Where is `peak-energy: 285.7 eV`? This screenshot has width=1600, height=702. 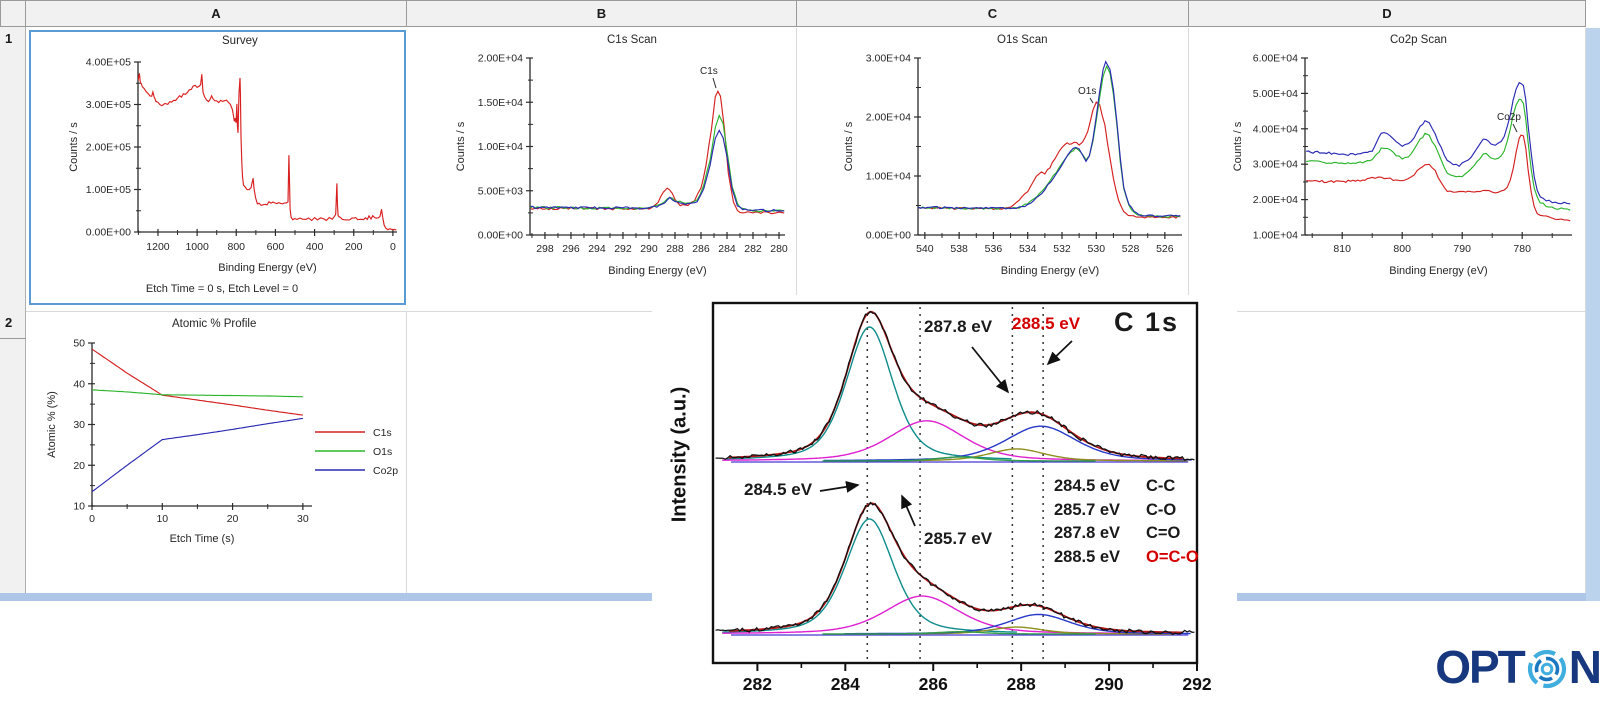
peak-energy: 285.7 eV is located at coordinates (1087, 509).